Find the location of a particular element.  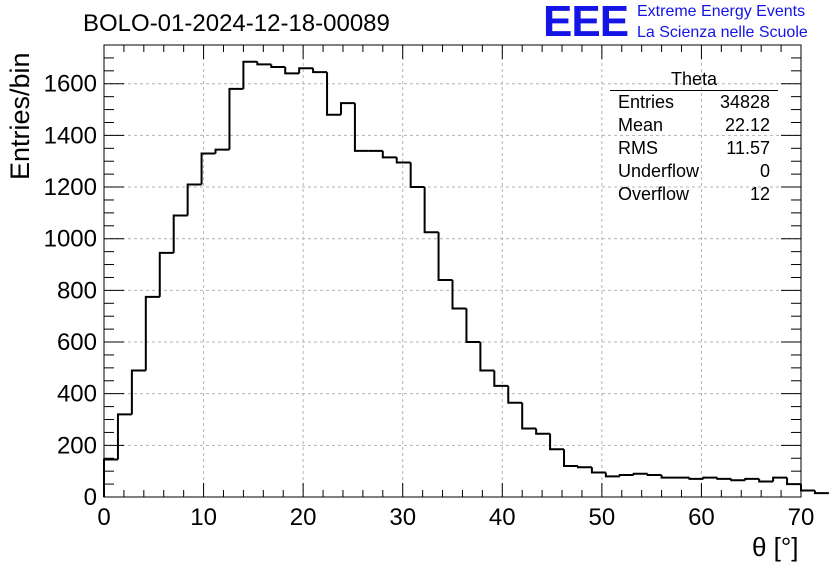

y-tick-label: 600 is located at coordinates (77, 342).